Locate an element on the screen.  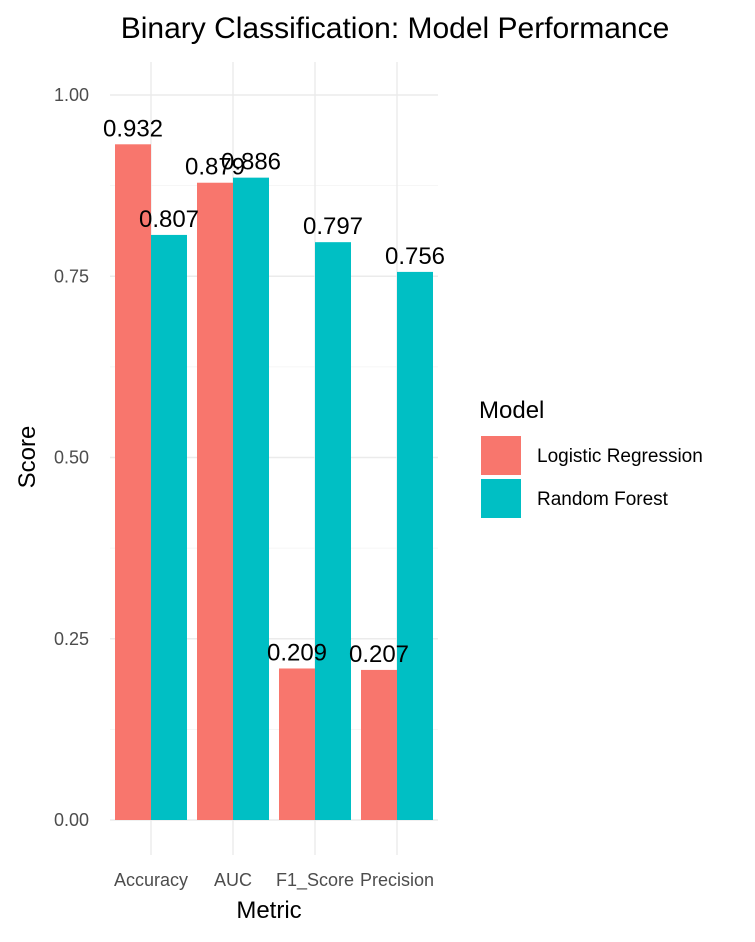
data-label: 0.932 is located at coordinates (133, 128).